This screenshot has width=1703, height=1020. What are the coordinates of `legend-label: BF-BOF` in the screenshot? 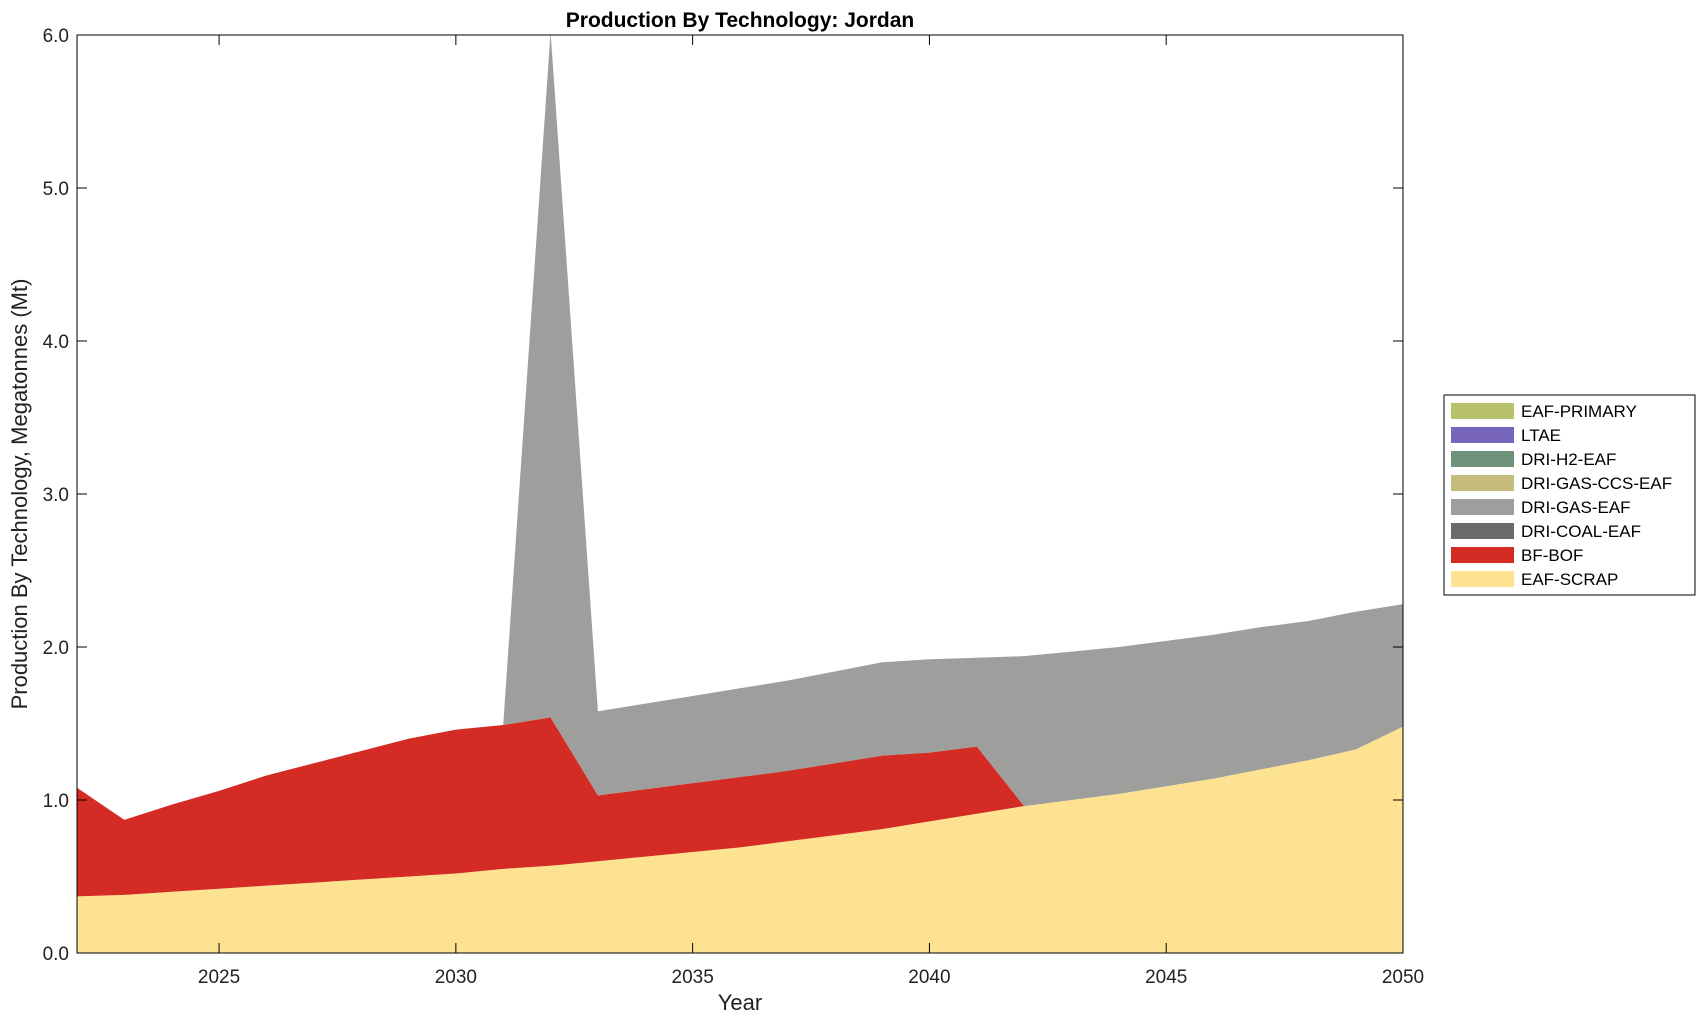 It's located at (1552, 555).